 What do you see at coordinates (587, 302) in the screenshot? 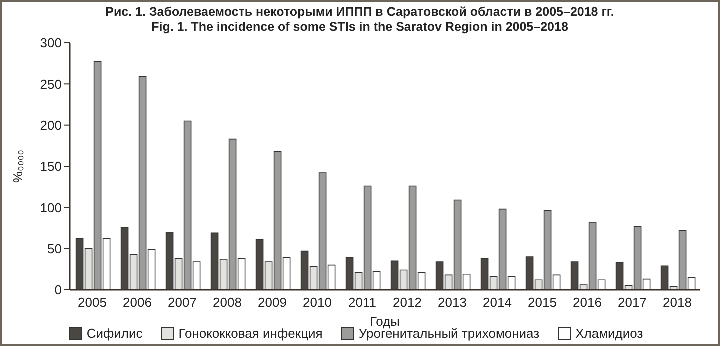
I see `x-tick-label: 2016` at bounding box center [587, 302].